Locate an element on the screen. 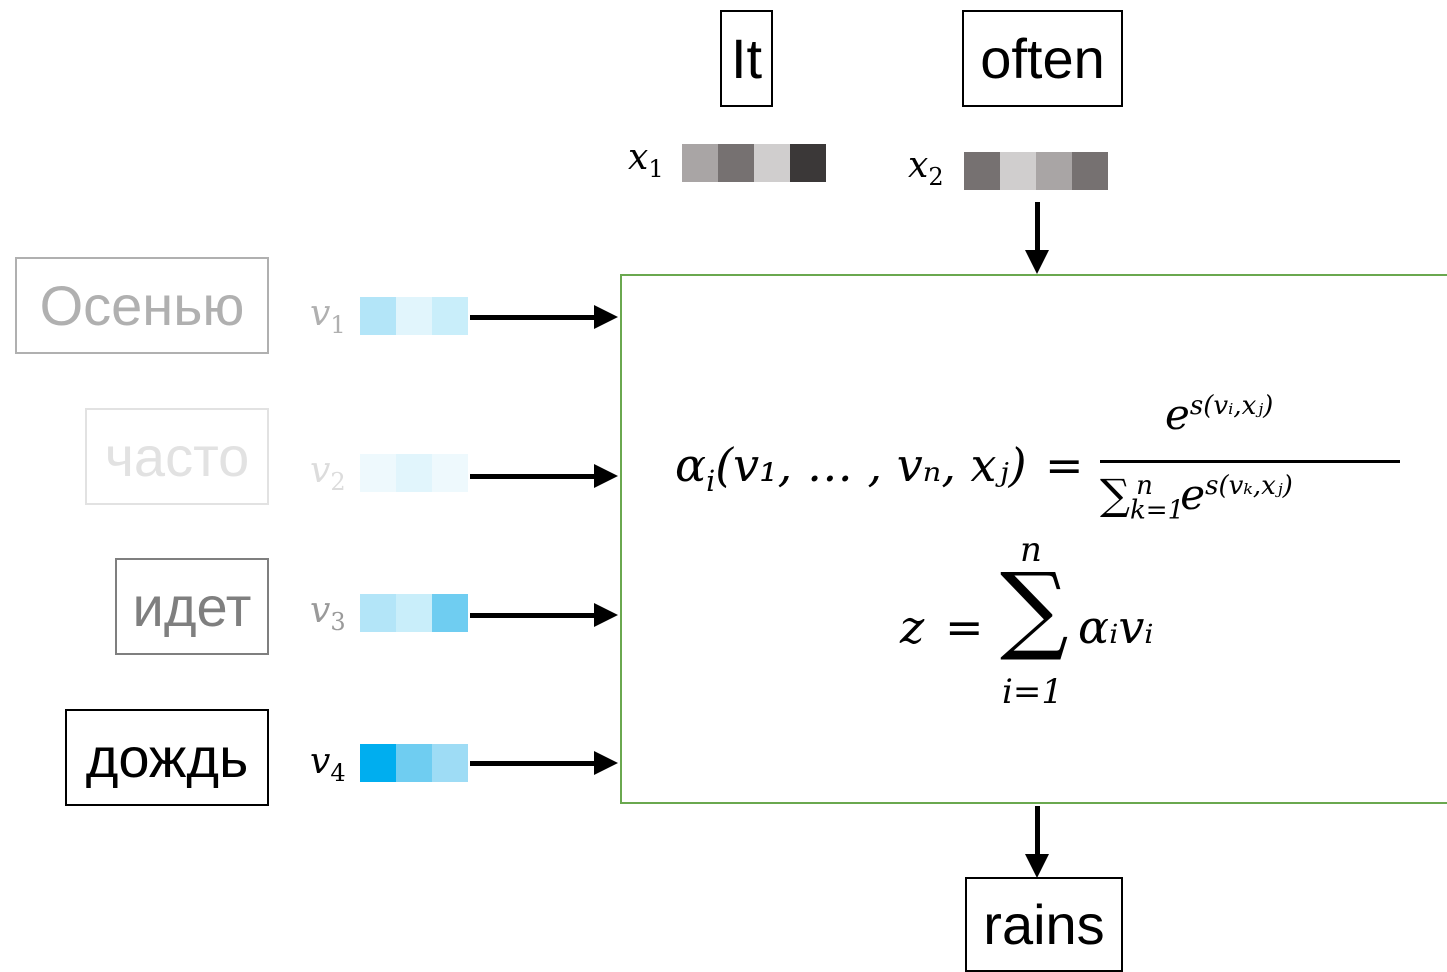  source-vector-index: 2 is located at coordinates (338, 482).